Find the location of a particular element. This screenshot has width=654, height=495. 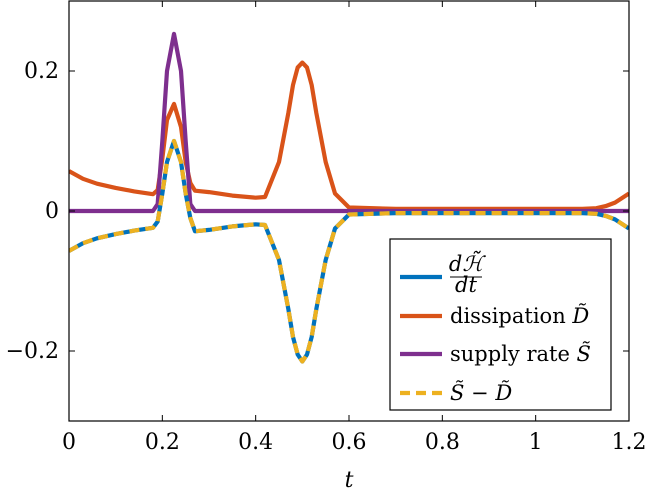

x-tick-label: 0.2 is located at coordinates (162, 442).